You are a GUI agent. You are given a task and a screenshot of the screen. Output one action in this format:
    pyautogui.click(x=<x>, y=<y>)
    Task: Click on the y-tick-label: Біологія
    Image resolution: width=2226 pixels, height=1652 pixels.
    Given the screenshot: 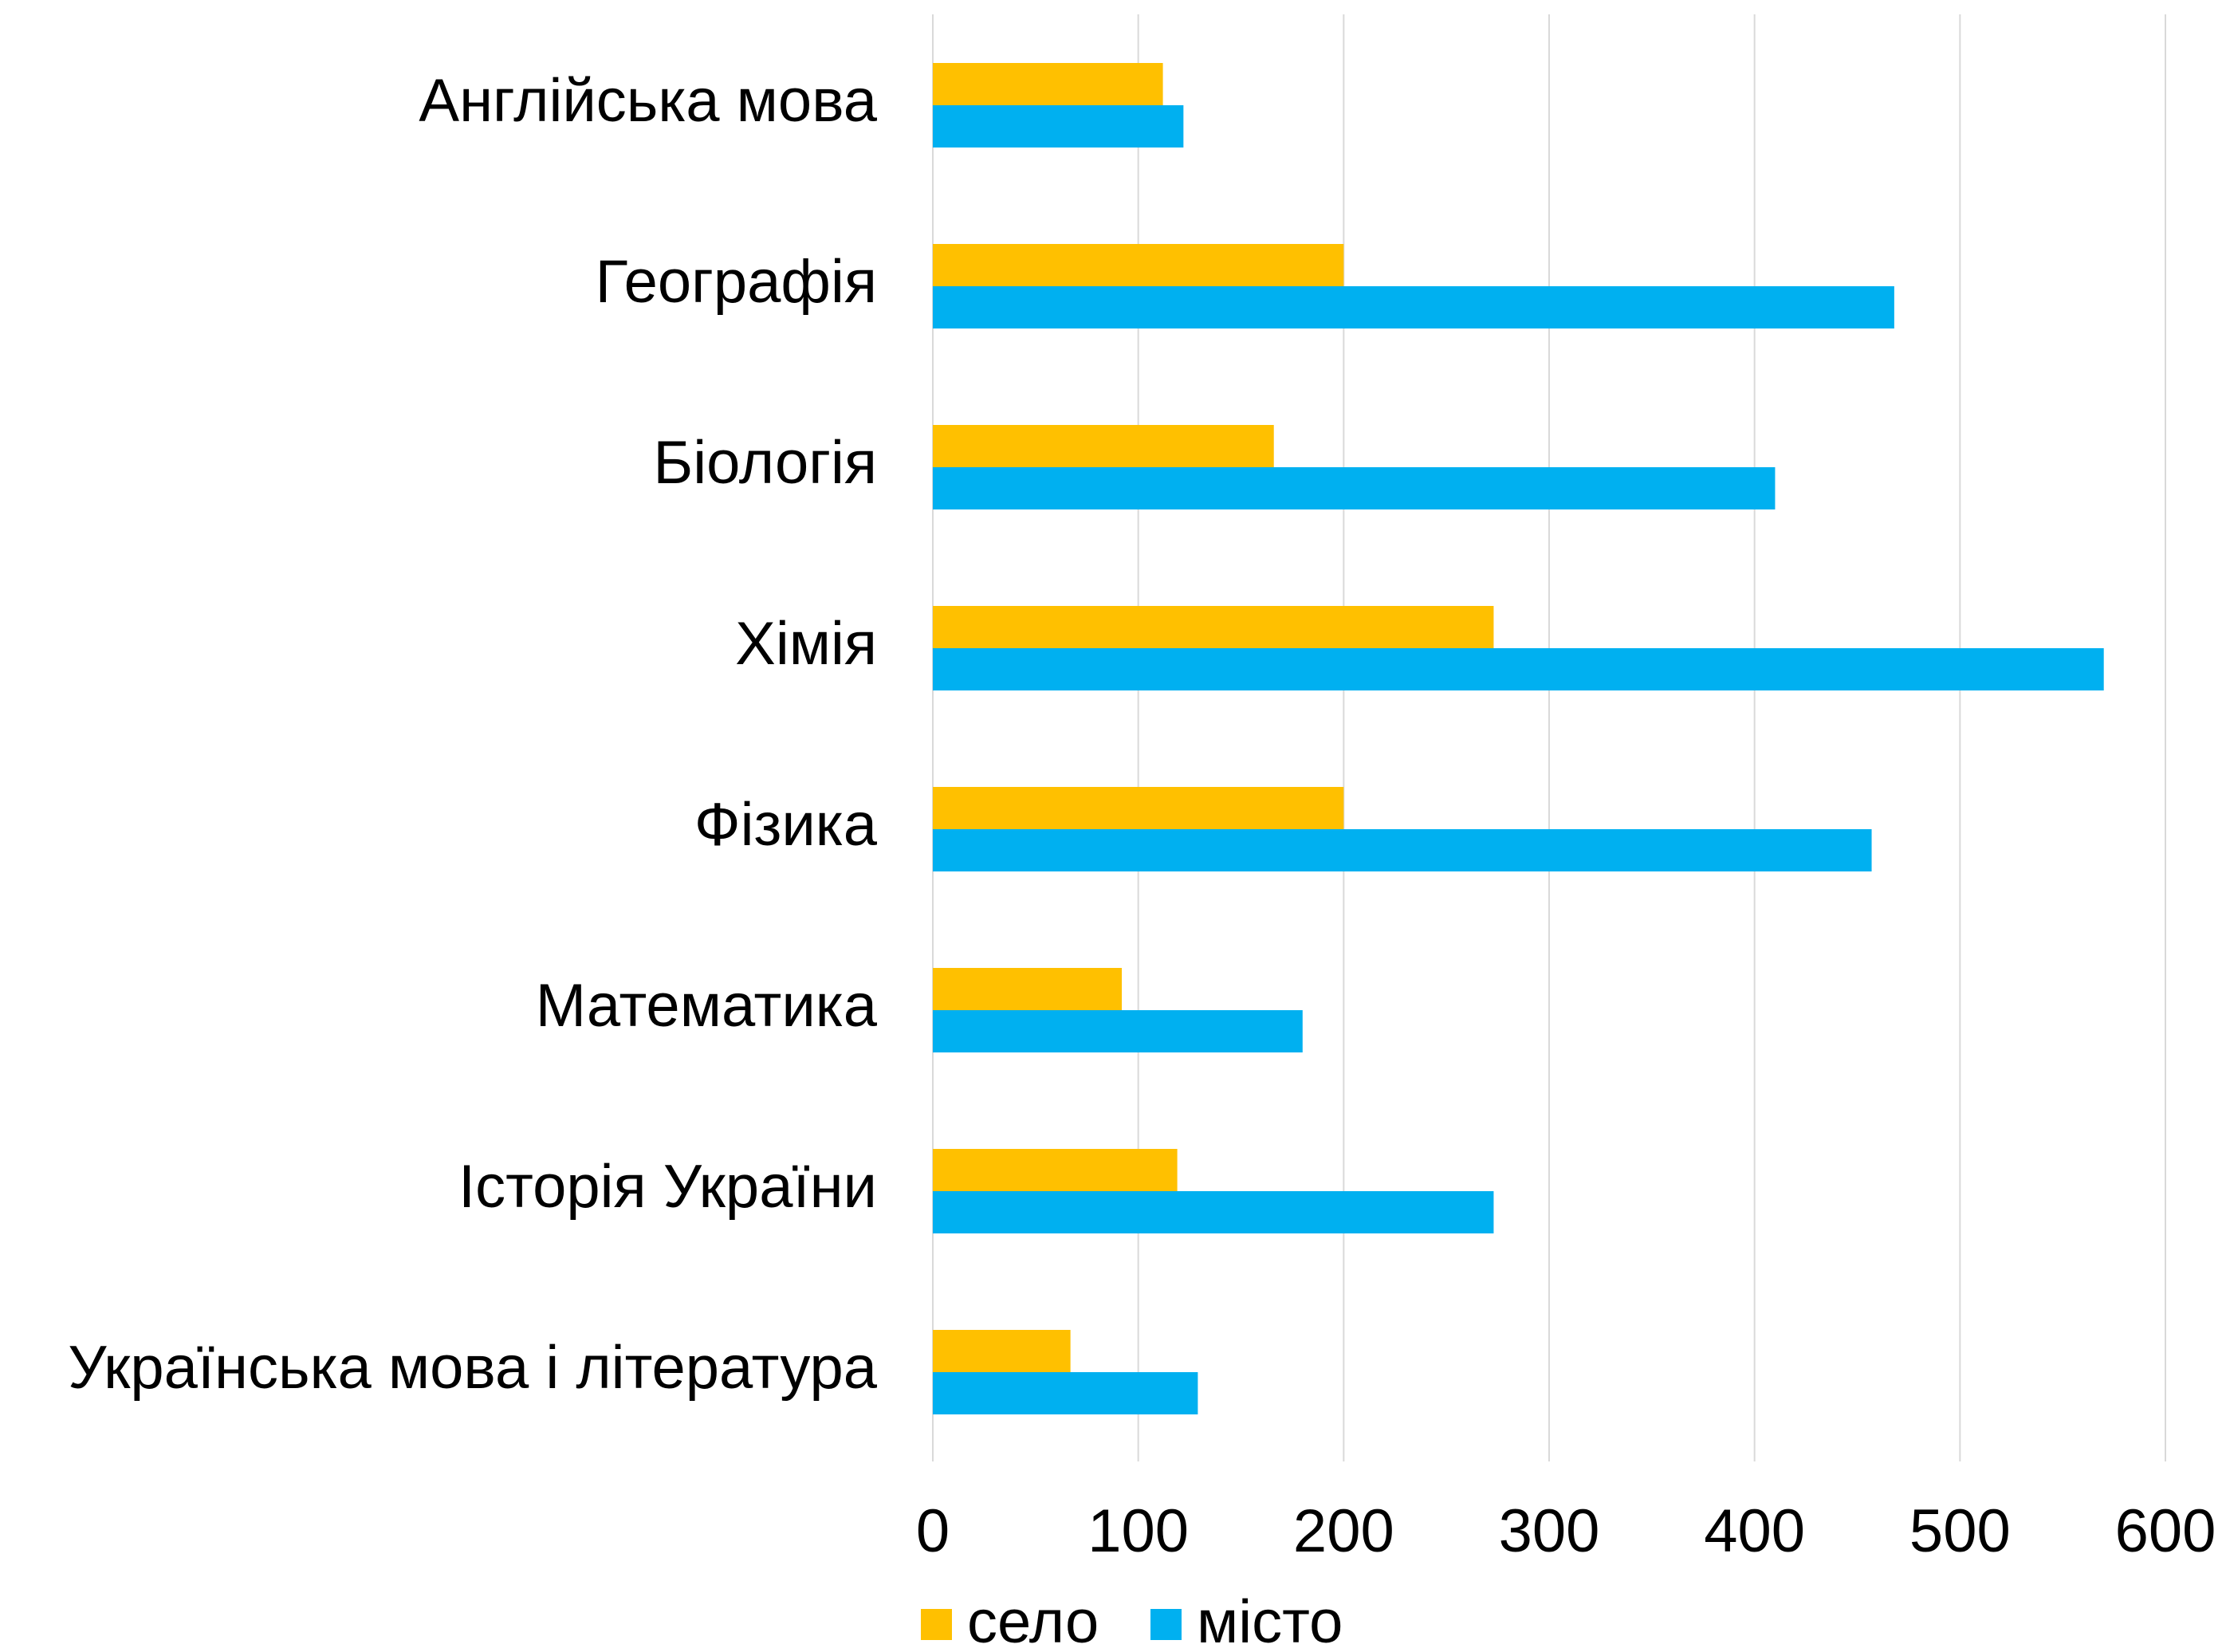 What is the action you would take?
    pyautogui.click(x=765, y=463)
    